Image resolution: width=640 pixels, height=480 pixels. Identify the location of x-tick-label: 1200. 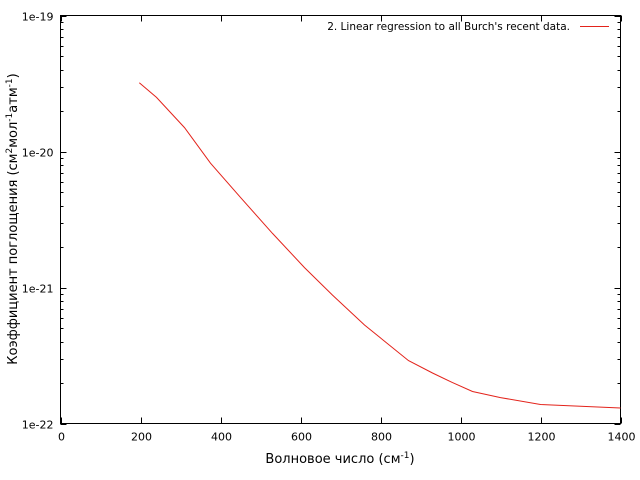
(542, 437).